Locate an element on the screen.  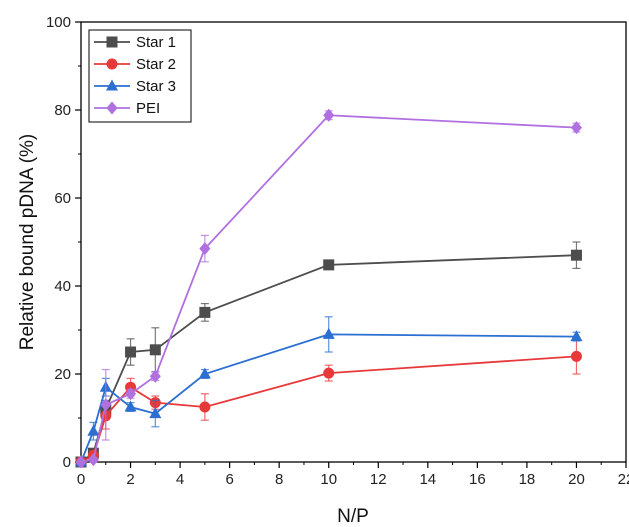
legend-box is located at coordinates (140, 76).